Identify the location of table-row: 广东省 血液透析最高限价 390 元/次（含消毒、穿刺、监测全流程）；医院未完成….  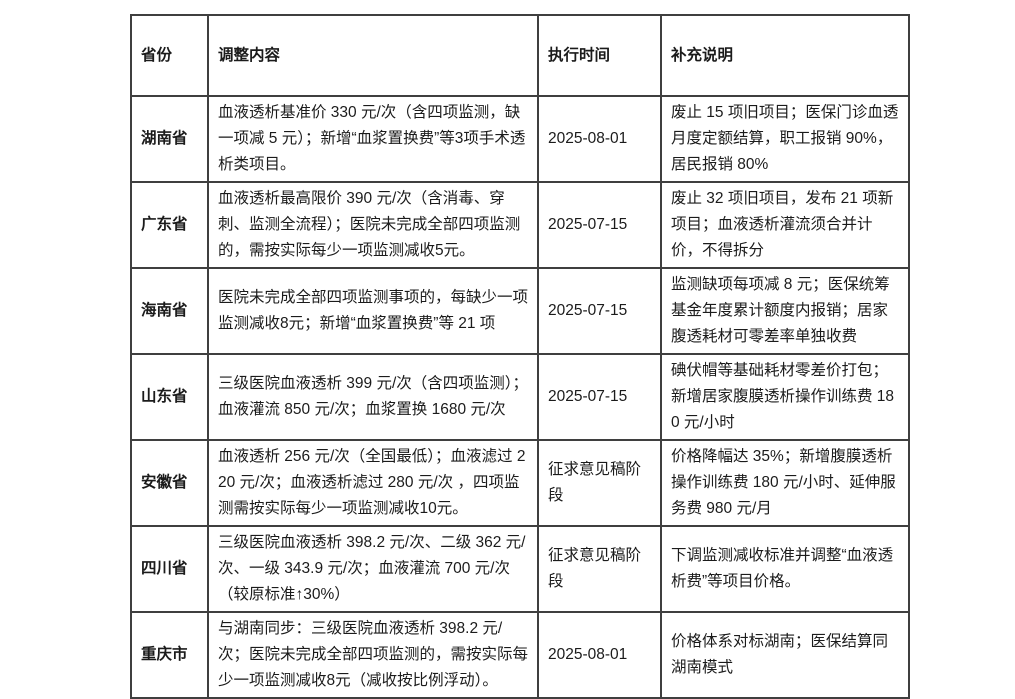
(520, 225).